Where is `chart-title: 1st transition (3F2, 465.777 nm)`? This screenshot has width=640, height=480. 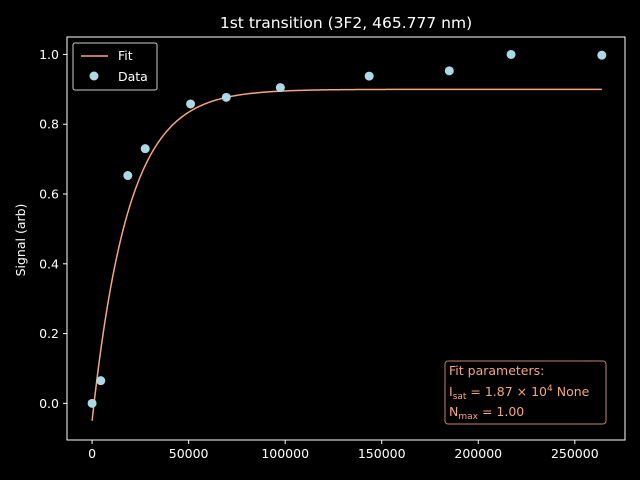
chart-title: 1st transition (3F2, 465.777 nm) is located at coordinates (346, 23).